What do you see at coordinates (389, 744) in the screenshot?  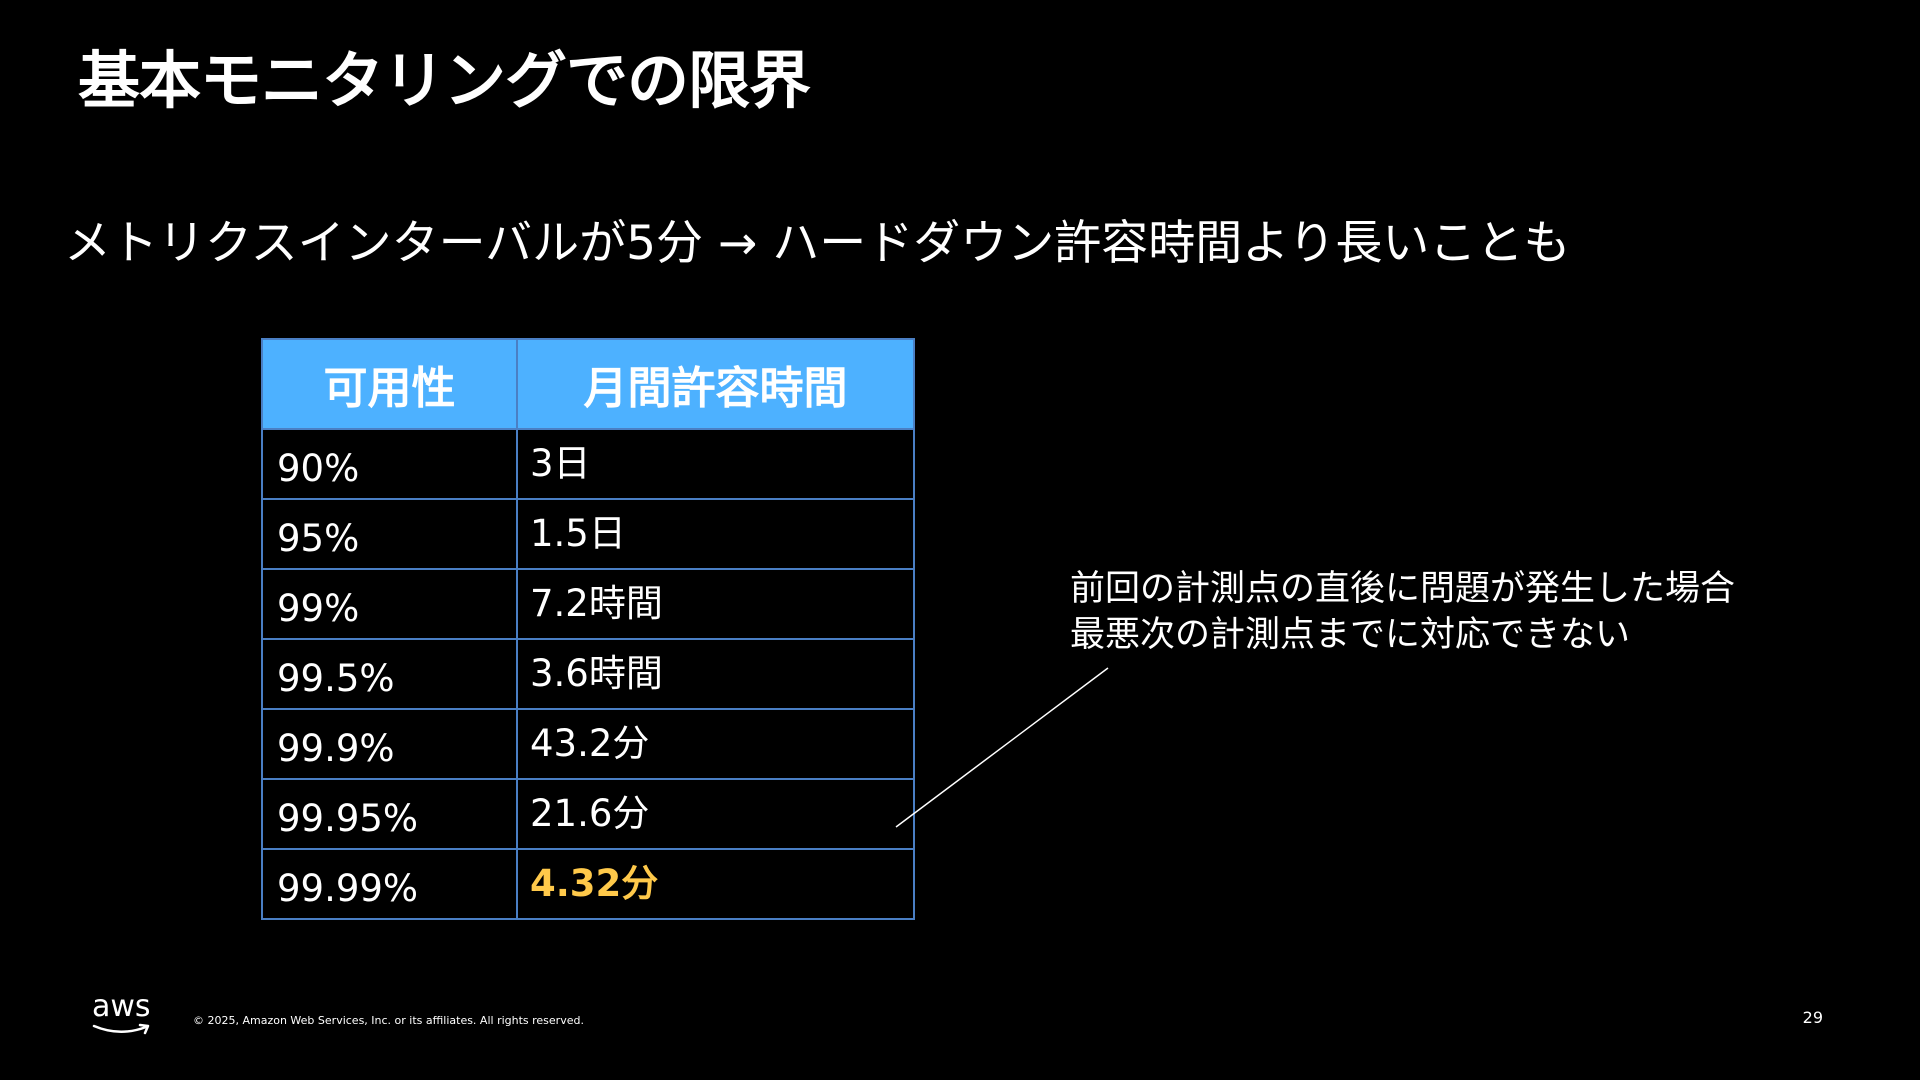 I see `cell-availability: 99.9%` at bounding box center [389, 744].